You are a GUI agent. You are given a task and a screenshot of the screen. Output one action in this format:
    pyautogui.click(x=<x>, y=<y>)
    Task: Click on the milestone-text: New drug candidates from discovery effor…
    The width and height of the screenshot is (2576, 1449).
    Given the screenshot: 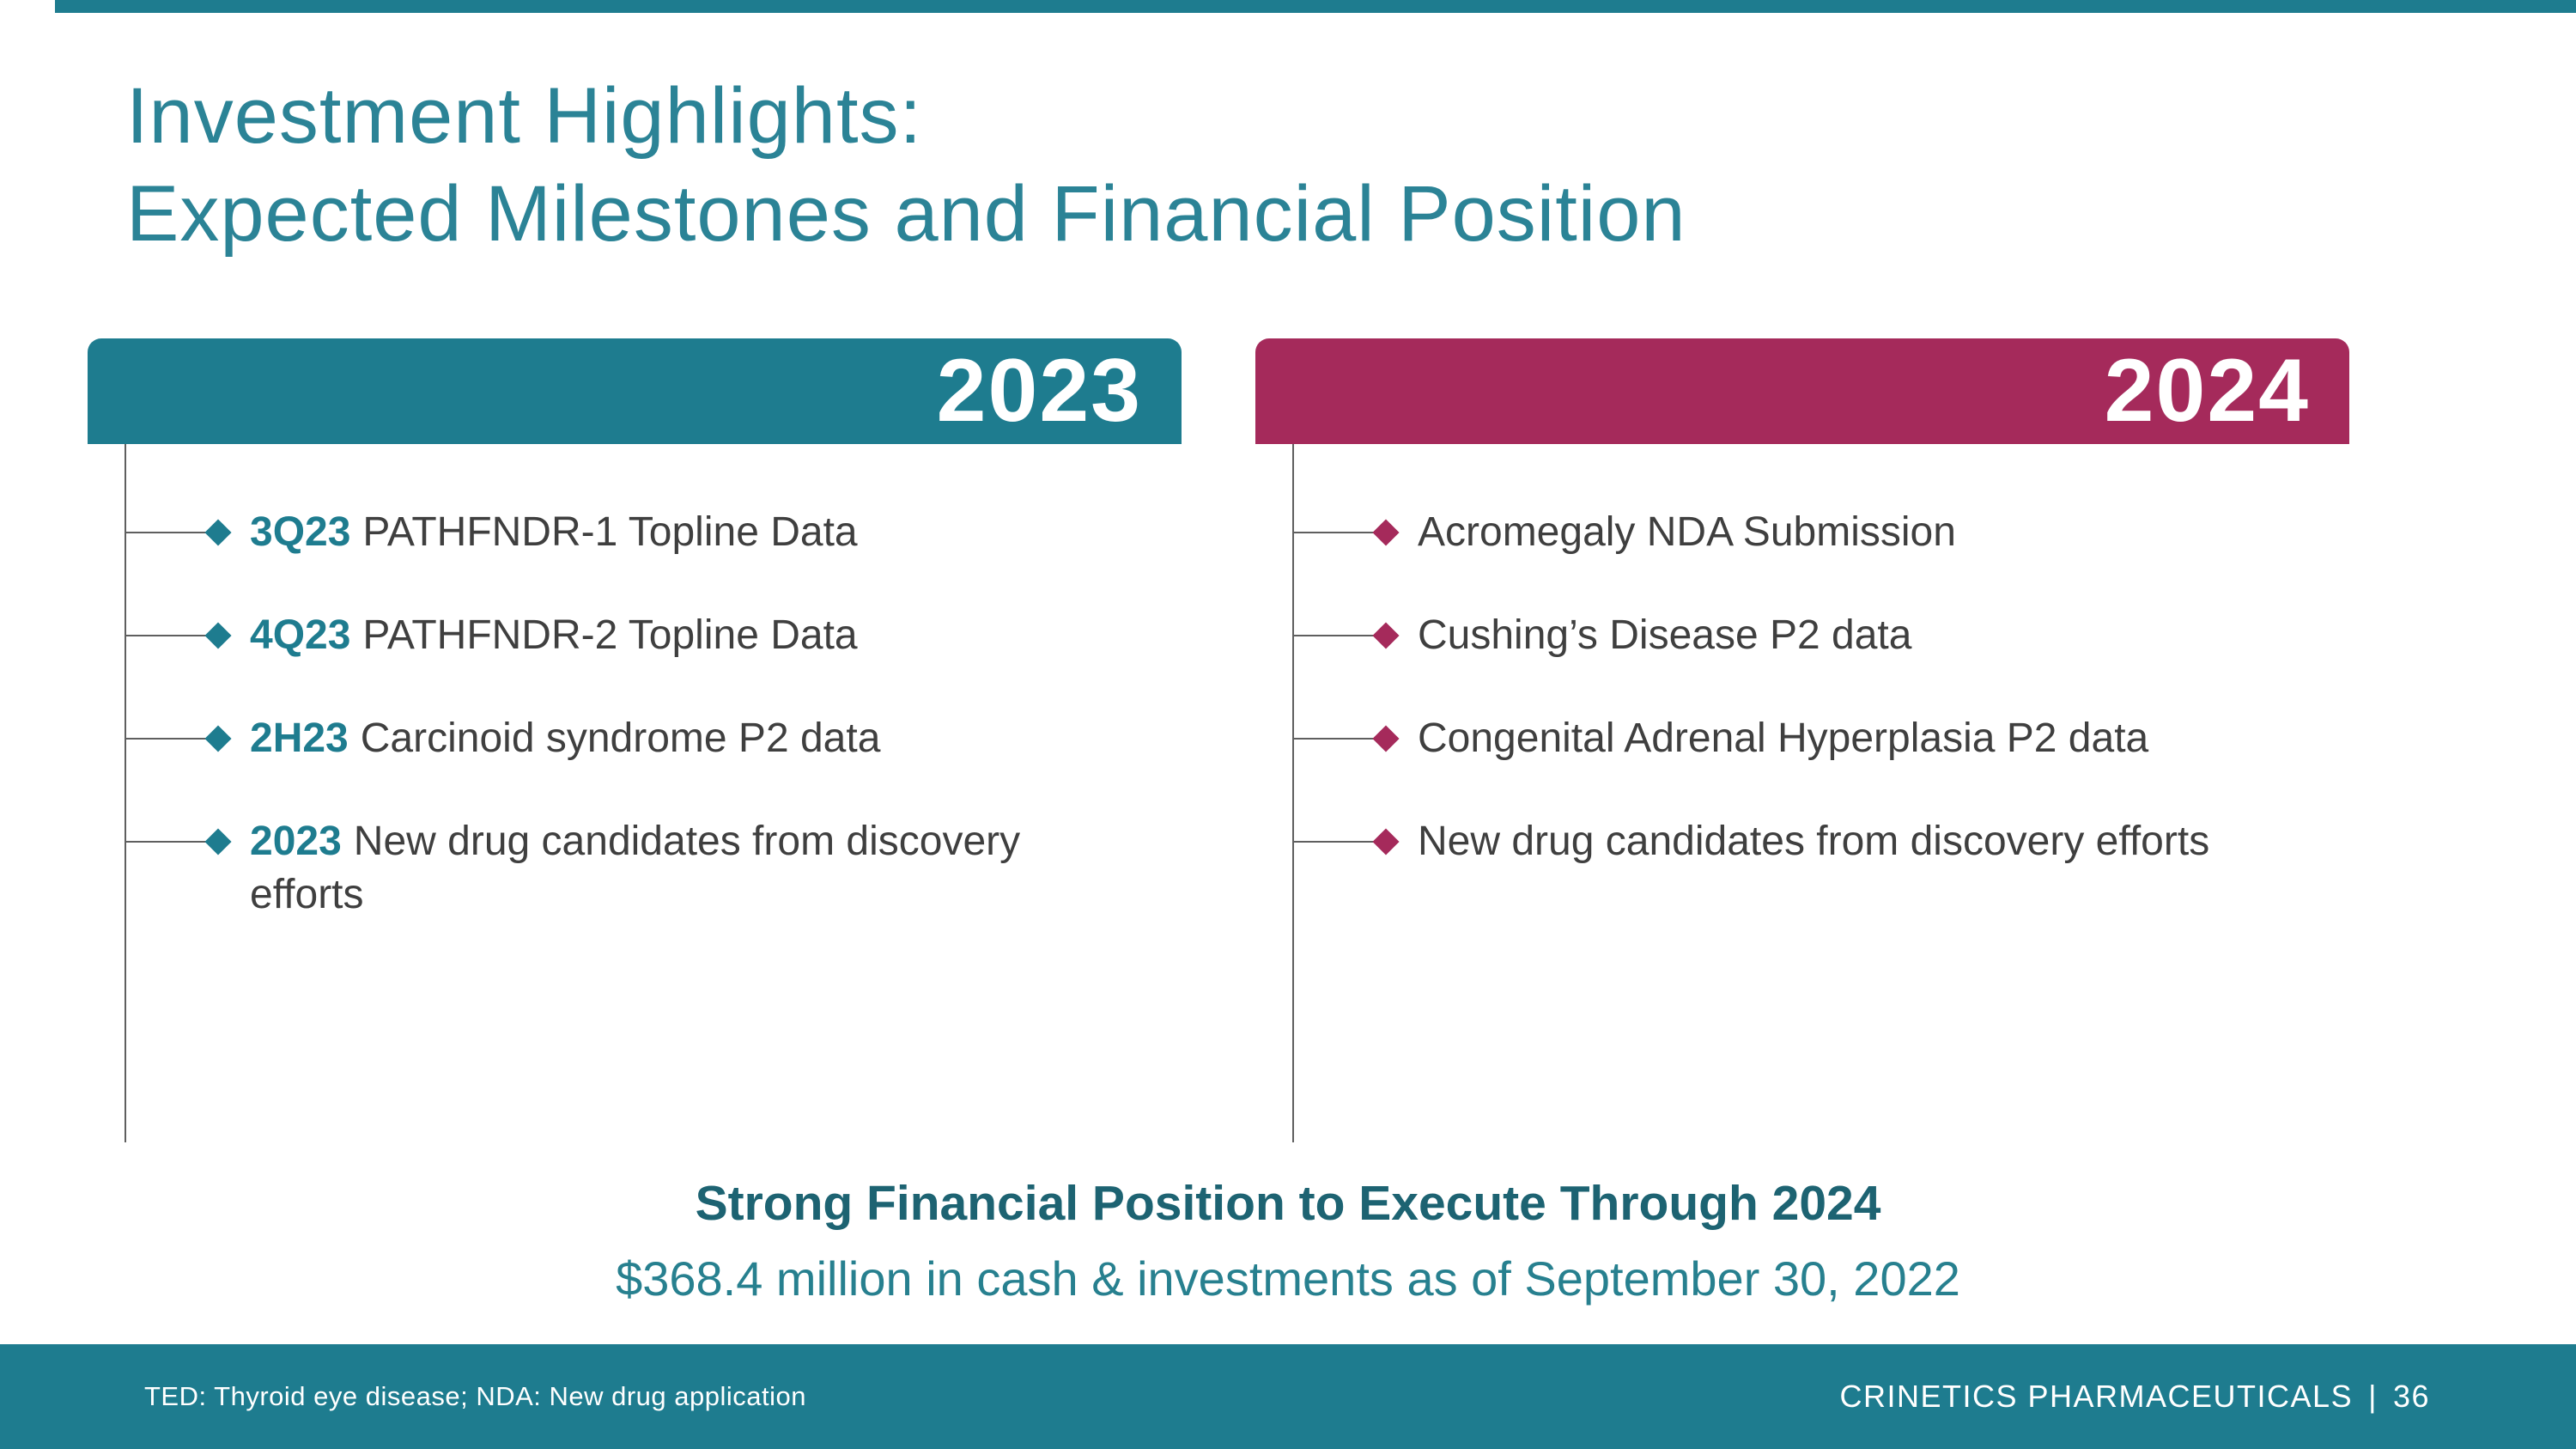 What is the action you would take?
    pyautogui.click(x=1814, y=841)
    